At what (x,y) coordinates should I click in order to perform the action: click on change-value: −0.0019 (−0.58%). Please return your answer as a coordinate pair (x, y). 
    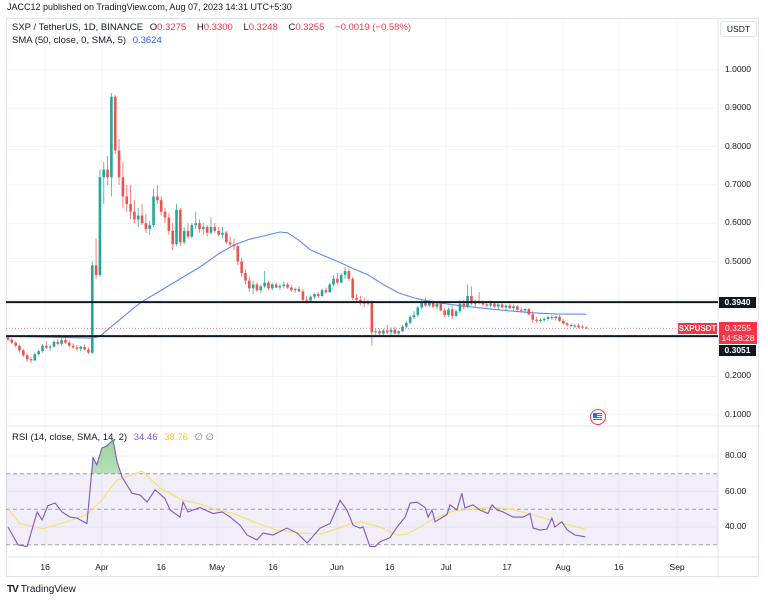
    Looking at the image, I should click on (373, 27).